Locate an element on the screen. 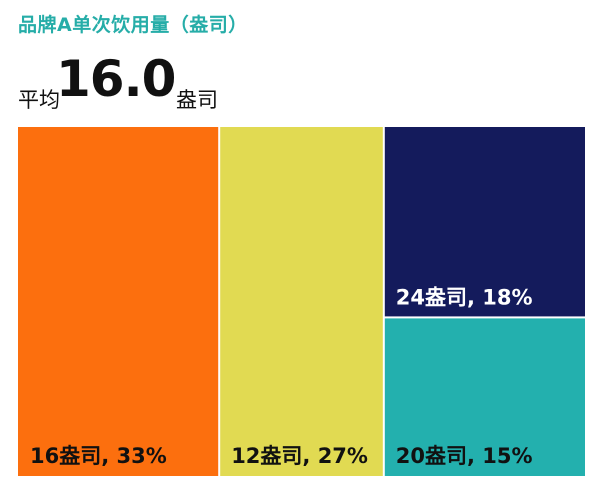  treemap-cell-label-12oz: 12盎司, 27% is located at coordinates (299, 456).